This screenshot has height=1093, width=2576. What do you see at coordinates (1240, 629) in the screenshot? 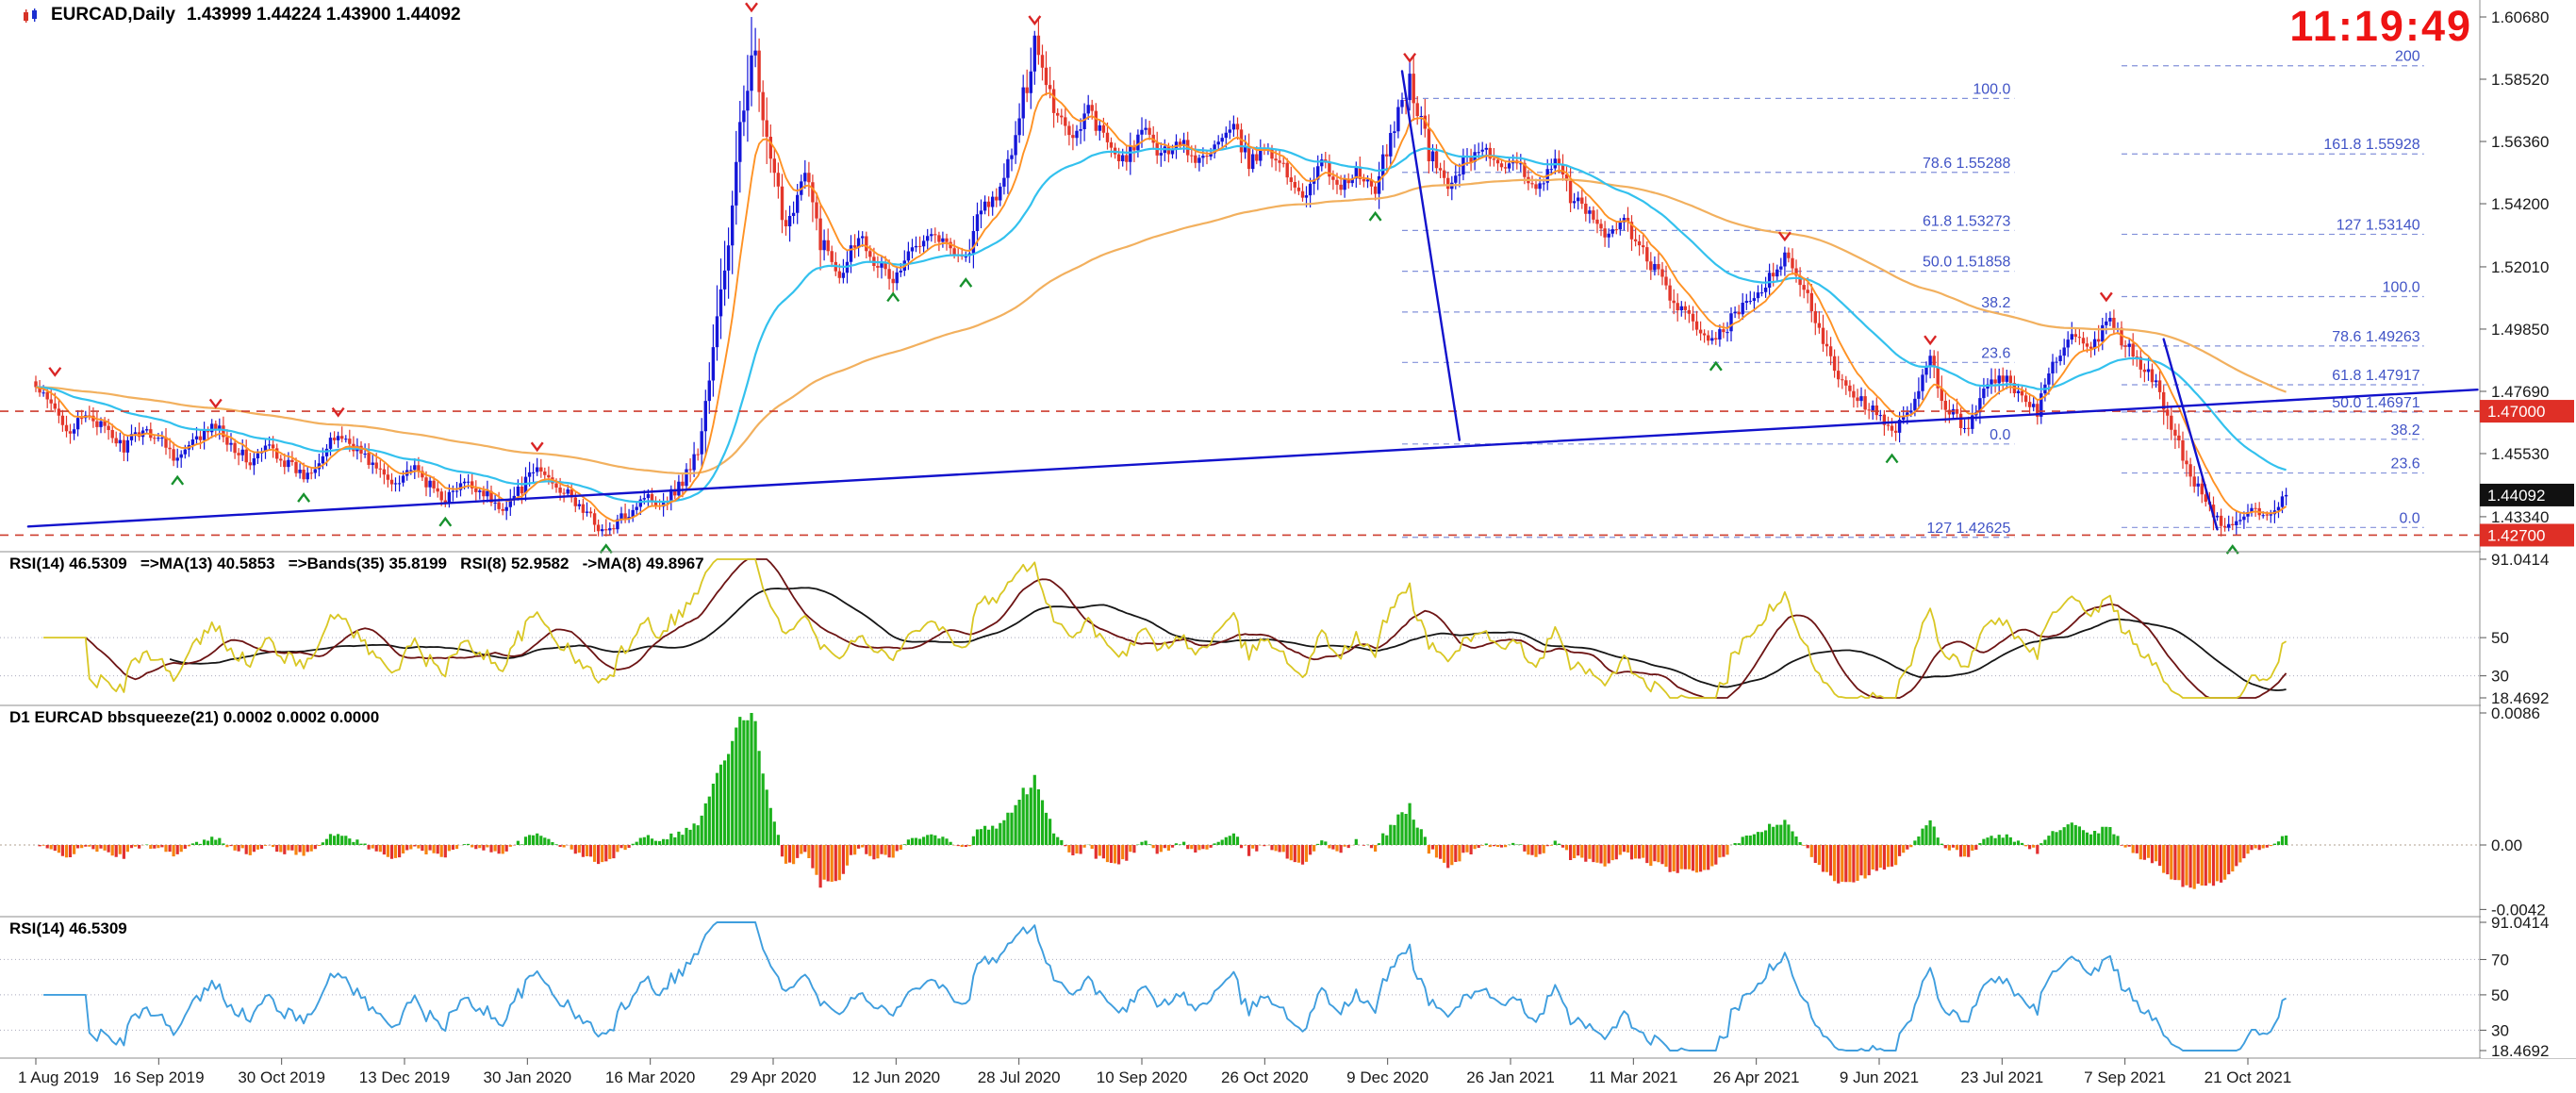
I see `rsi-multi-panel` at bounding box center [1240, 629].